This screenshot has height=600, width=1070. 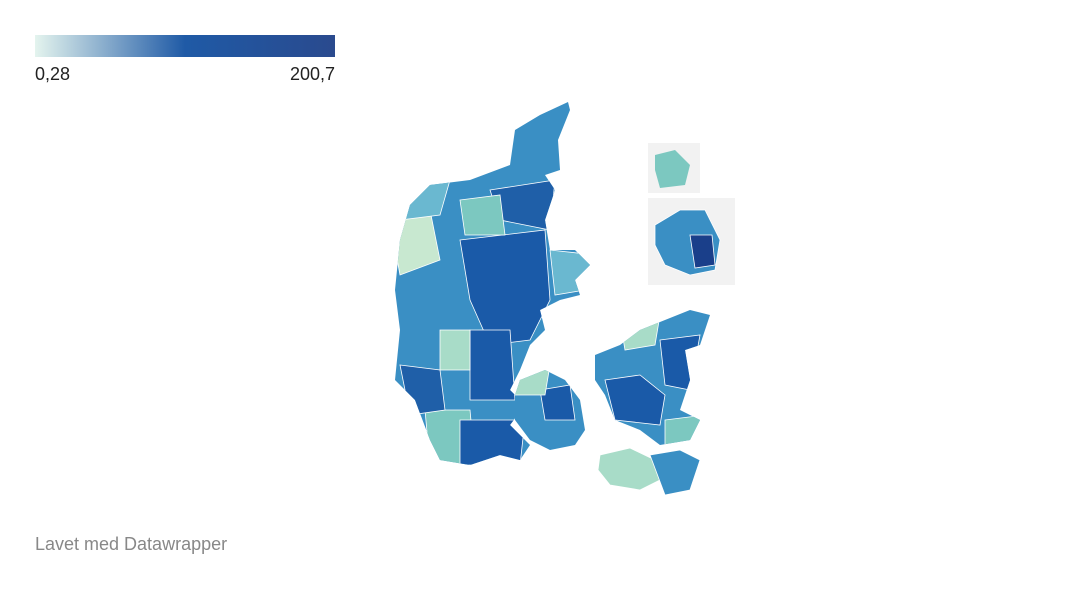 I want to click on zealand, so click(x=652, y=377).